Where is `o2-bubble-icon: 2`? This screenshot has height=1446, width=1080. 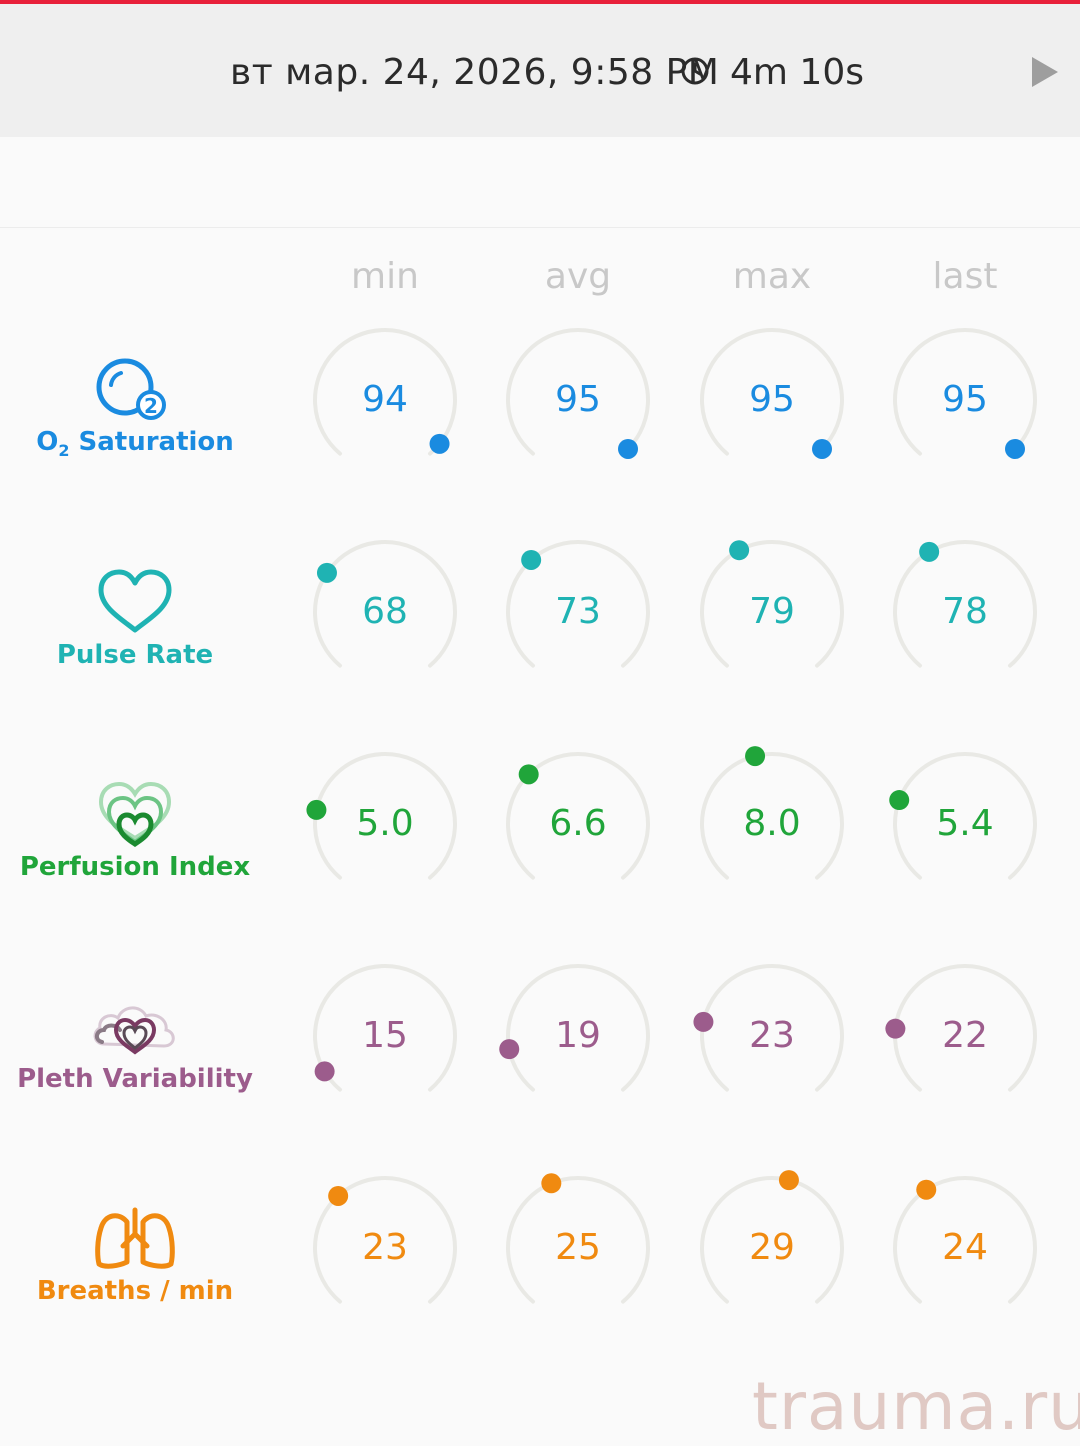
o2-bubble-icon: 2 is located at coordinates (131, 389).